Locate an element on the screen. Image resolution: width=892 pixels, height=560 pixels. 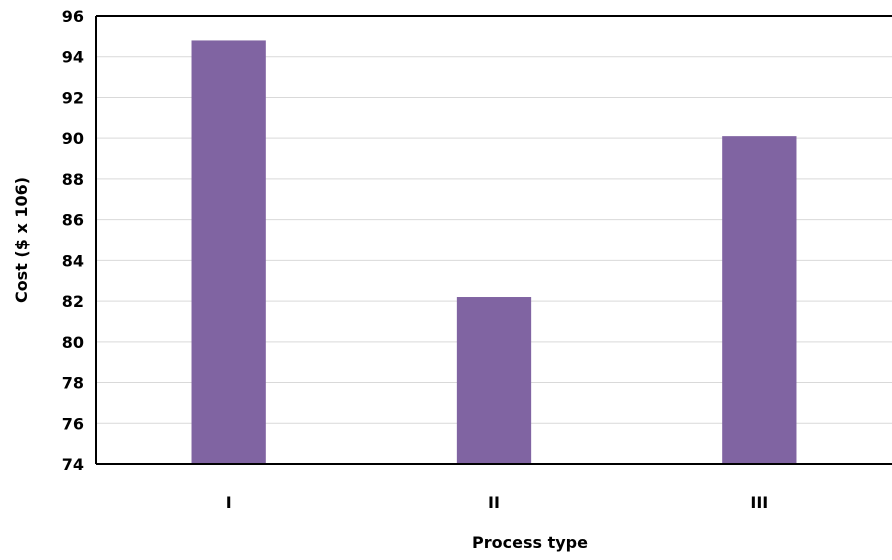
bar-III is located at coordinates (759, 300).